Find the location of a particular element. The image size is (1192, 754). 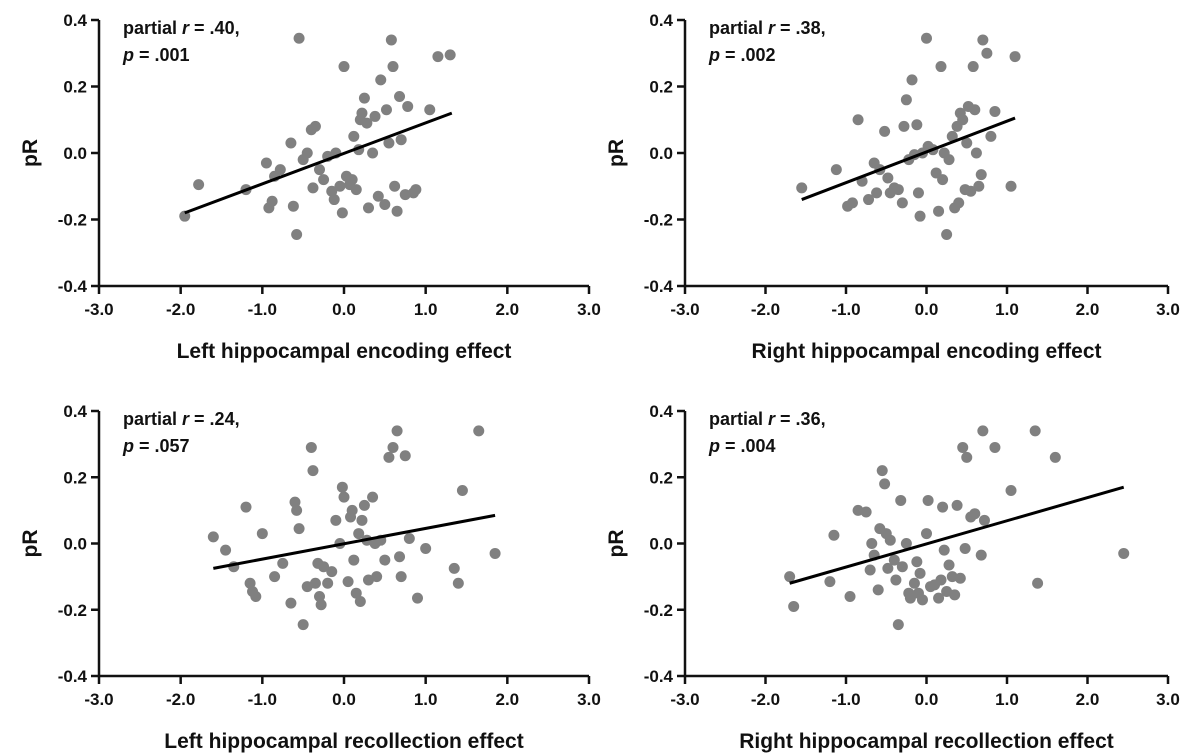

annotation-p-value: p = .004 is located at coordinates (742, 446).